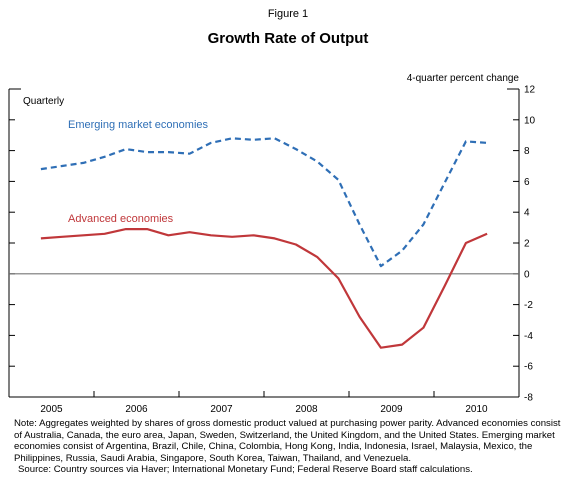  Describe the element at coordinates (306, 409) in the screenshot. I see `x-tick-label: 2008` at that location.